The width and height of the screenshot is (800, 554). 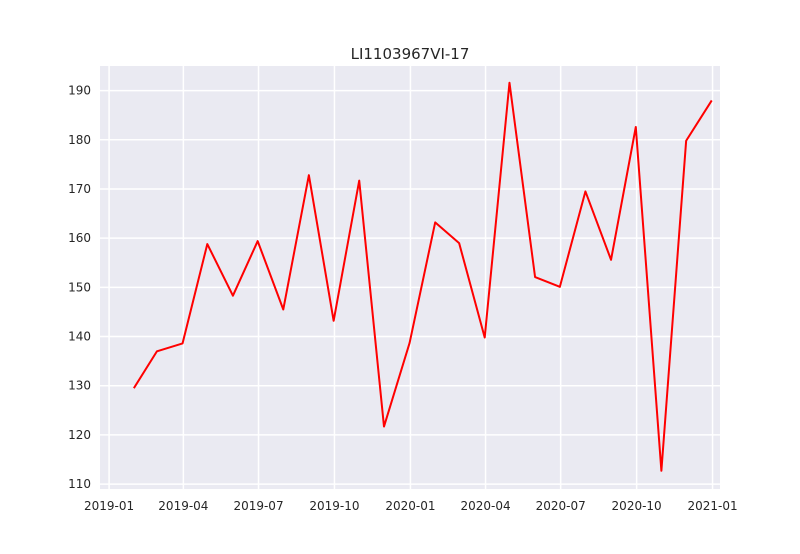 What do you see at coordinates (334, 506) in the screenshot?
I see `x-tick-label: 2019-10` at bounding box center [334, 506].